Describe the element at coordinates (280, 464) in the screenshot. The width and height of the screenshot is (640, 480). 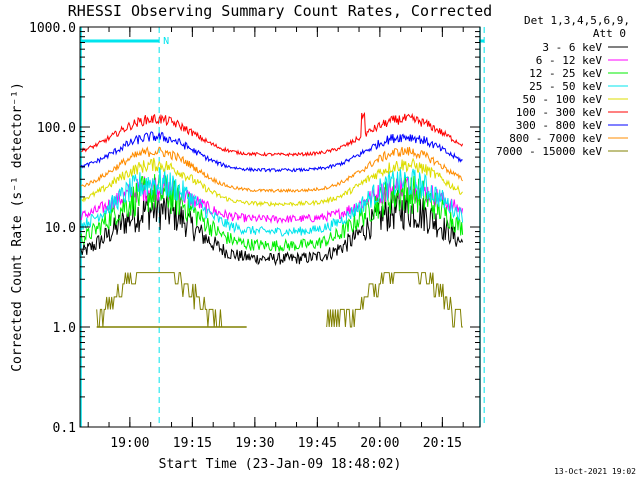
I see `x-axis-label: Start Time (23-Jan-09 18:48:02)` at that location.